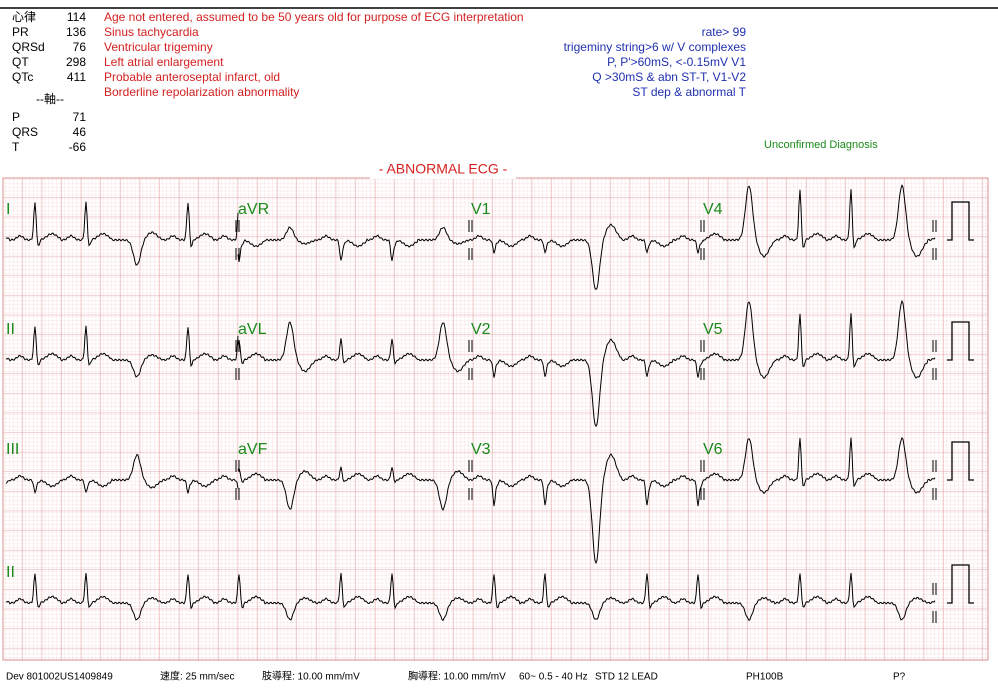  Describe the element at coordinates (80, 117) in the screenshot. I see `axis-value: 71` at that location.